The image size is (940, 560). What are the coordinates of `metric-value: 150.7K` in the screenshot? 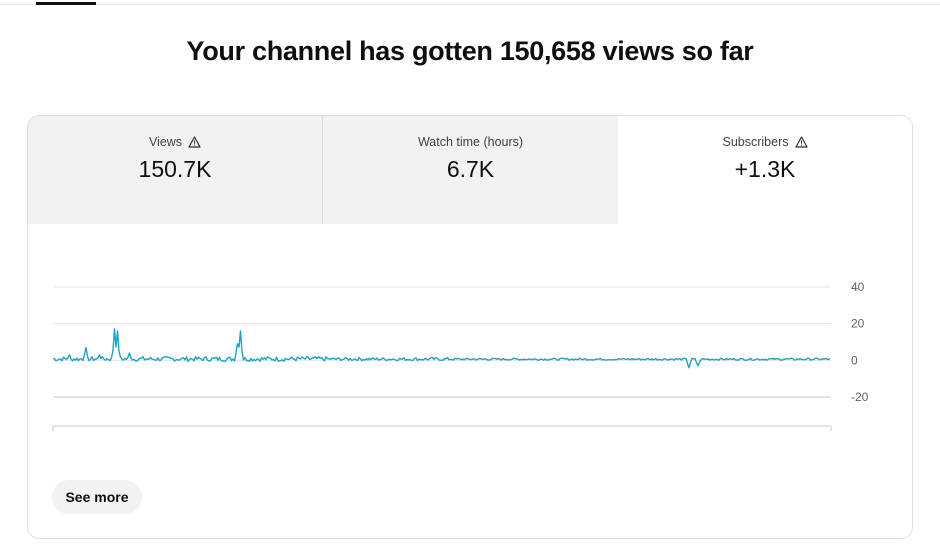 It's located at (175, 169).